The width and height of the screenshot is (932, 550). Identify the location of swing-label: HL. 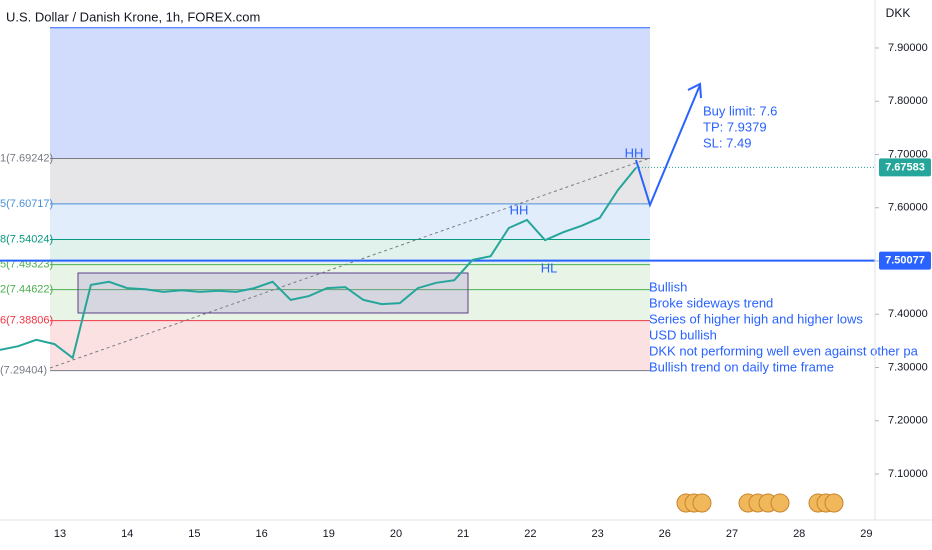
(549, 267).